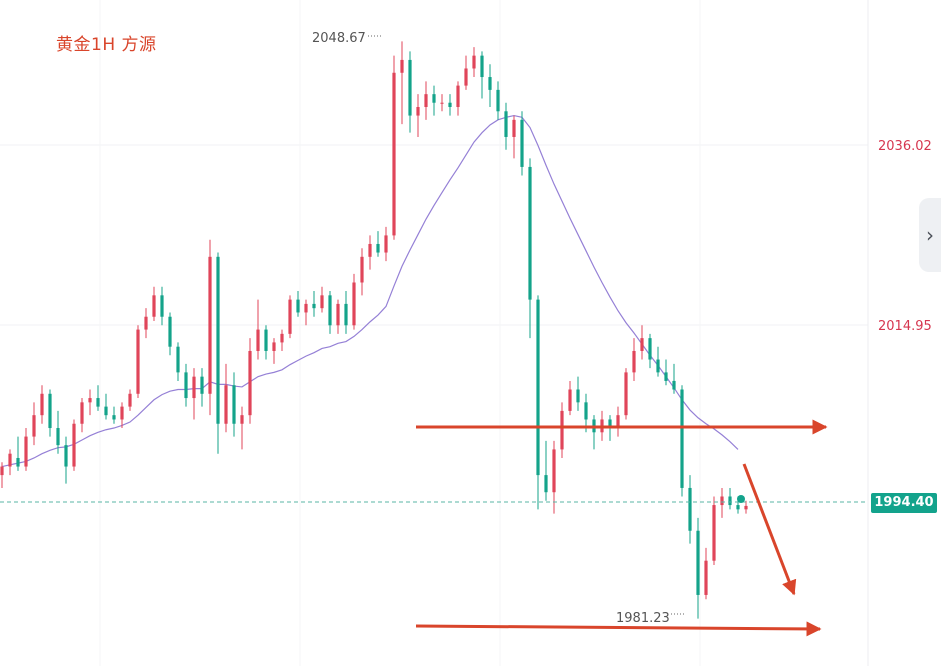  Describe the element at coordinates (769, 529) in the screenshot. I see `downtrend-arrow` at that location.